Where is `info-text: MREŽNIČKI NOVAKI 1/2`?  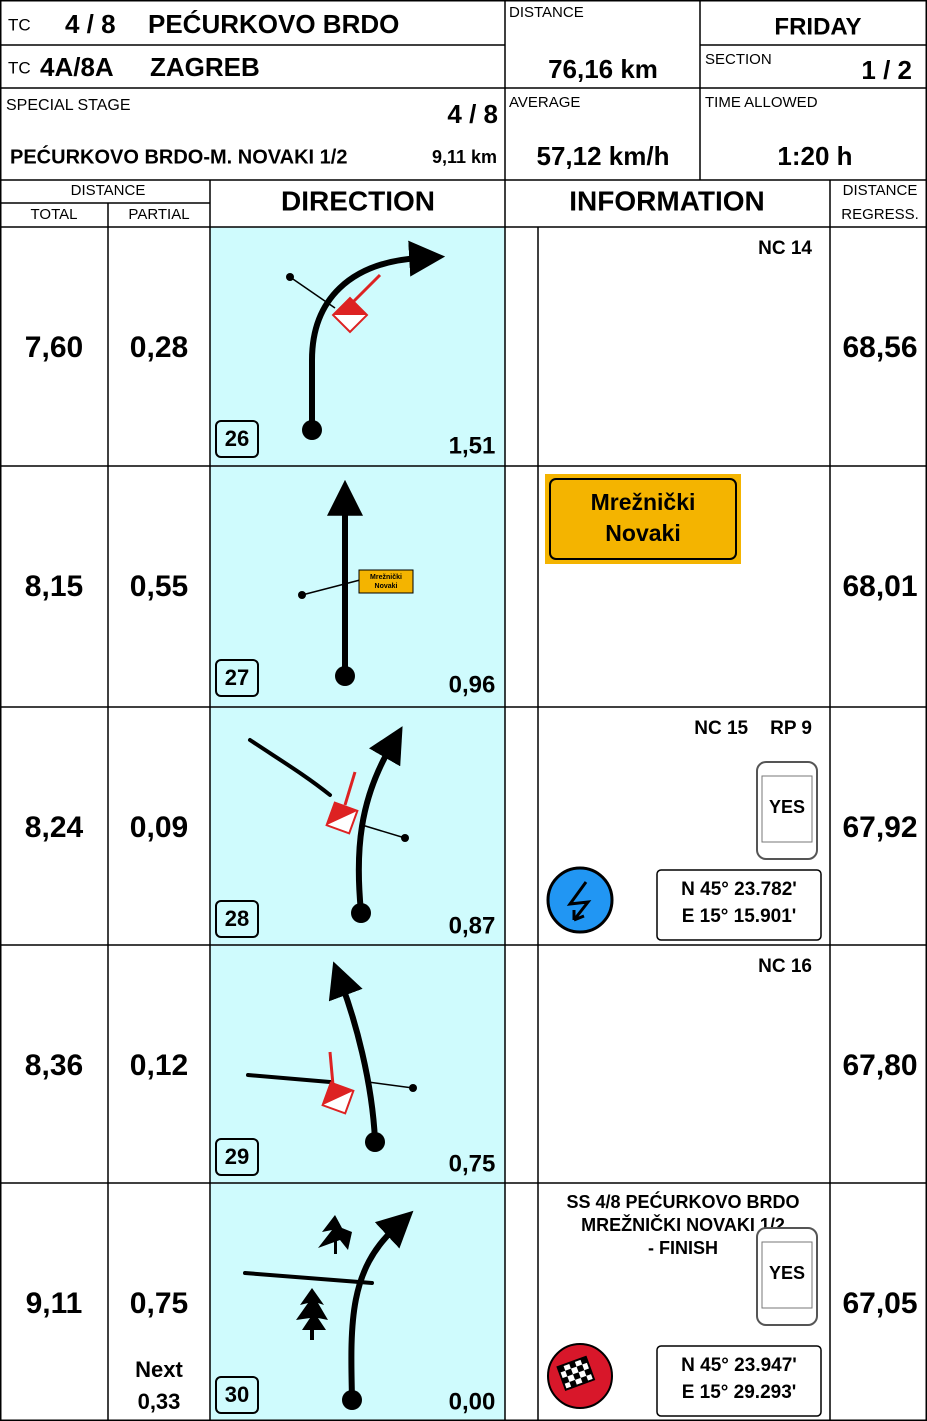
info-text: MREŽNIČKI NOVAKI 1/2 is located at coordinates (683, 1224).